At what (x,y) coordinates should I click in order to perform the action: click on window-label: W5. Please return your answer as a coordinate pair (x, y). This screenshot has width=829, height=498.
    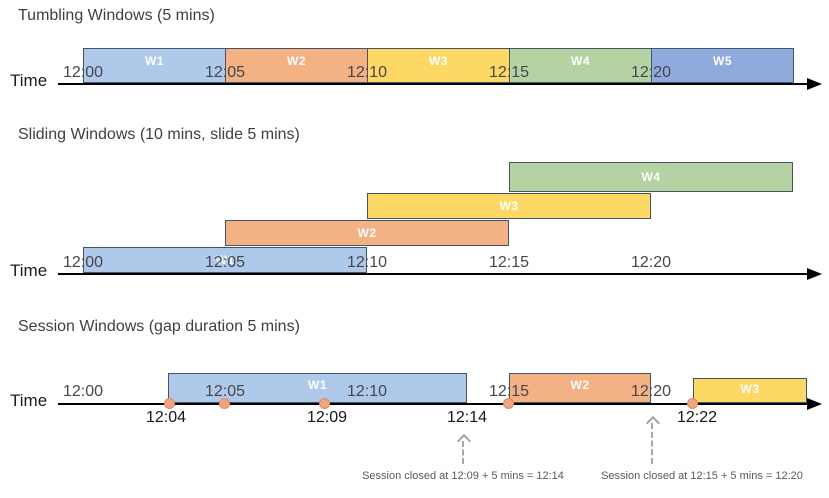
    Looking at the image, I should click on (722, 60).